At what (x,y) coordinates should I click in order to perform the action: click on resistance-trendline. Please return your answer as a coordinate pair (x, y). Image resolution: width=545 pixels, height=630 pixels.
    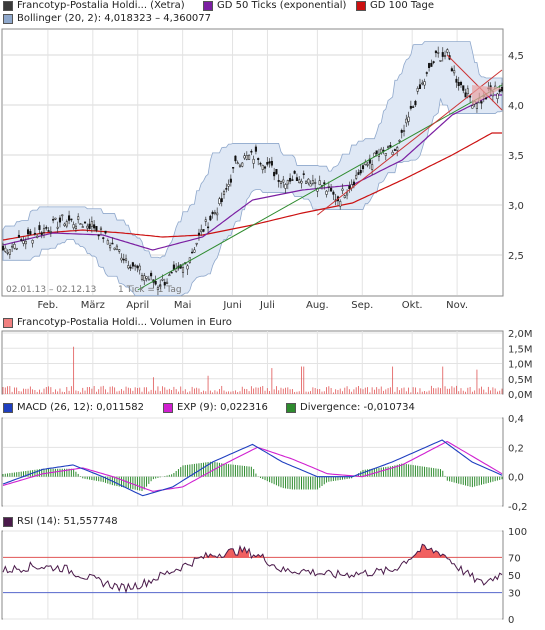
    Looking at the image, I should click on (474, 82).